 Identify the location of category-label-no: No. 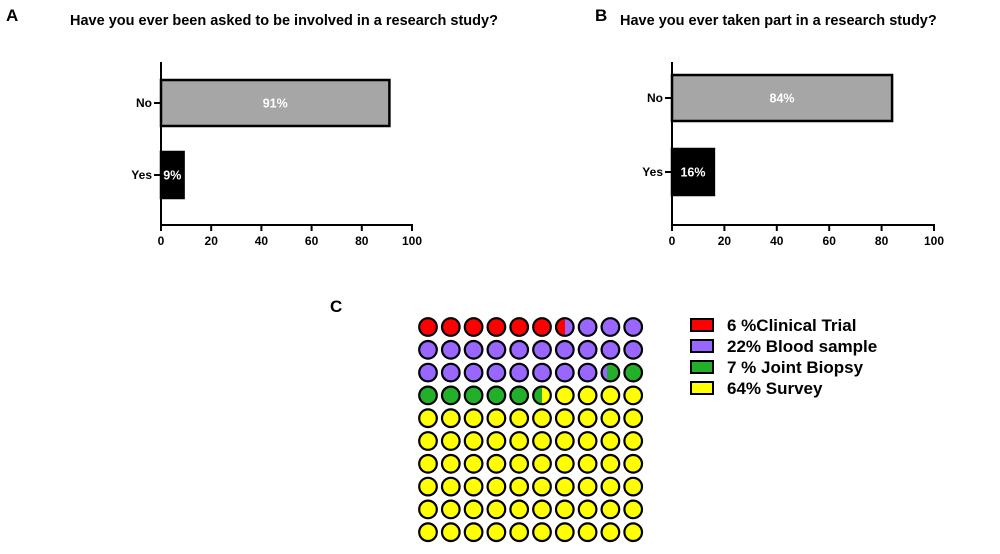
(144, 103).